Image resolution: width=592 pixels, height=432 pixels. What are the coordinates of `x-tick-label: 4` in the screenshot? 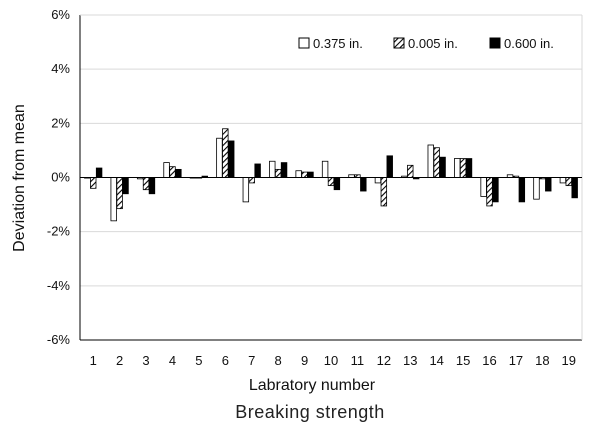 It's located at (172, 360).